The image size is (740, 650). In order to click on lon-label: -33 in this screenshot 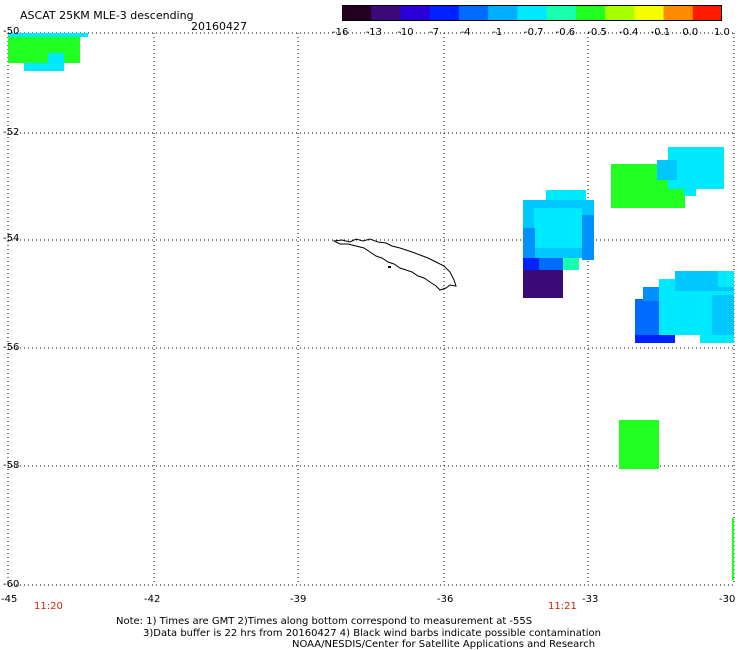, I will do `click(590, 599)`.